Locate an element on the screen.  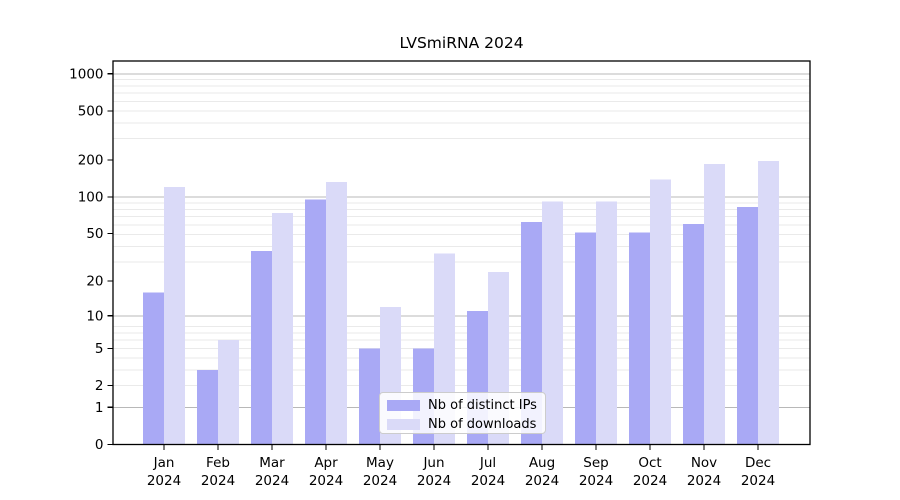
x-tick-label-sep: Sep 2024 is located at coordinates (596, 472).